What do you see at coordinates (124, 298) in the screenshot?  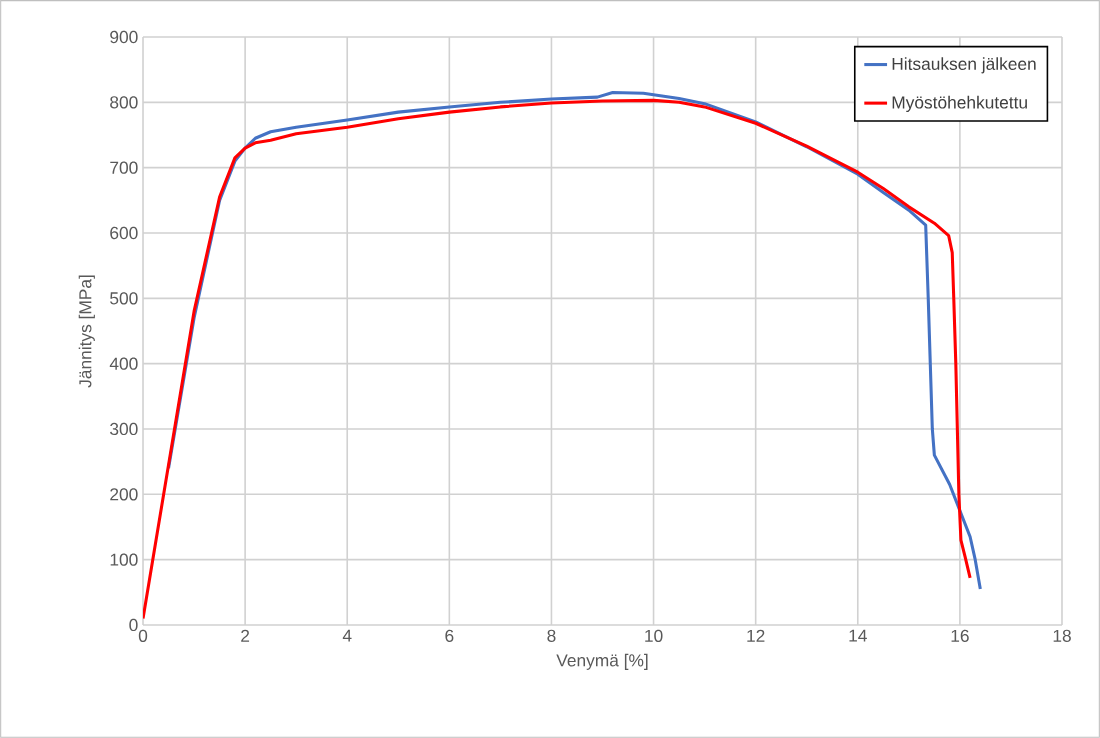 I see `y-tick-label: 500` at bounding box center [124, 298].